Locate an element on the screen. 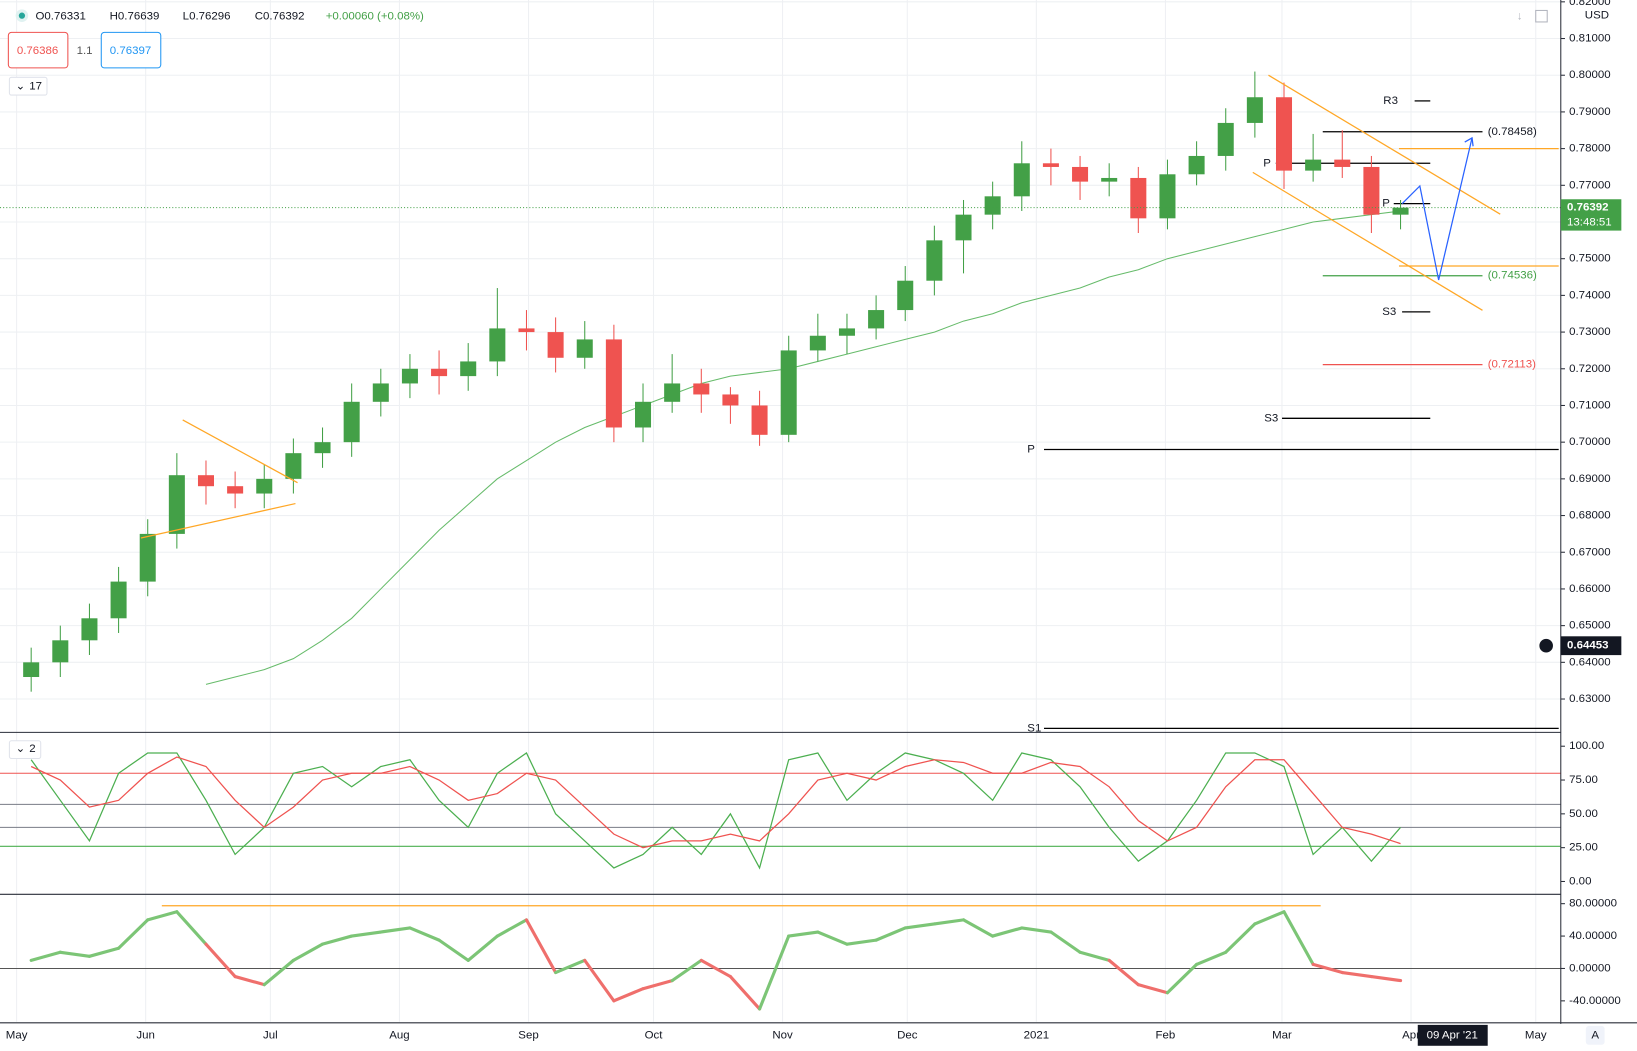 The width and height of the screenshot is (1637, 1051). y-tick-label: 40.00000 is located at coordinates (1593, 936).